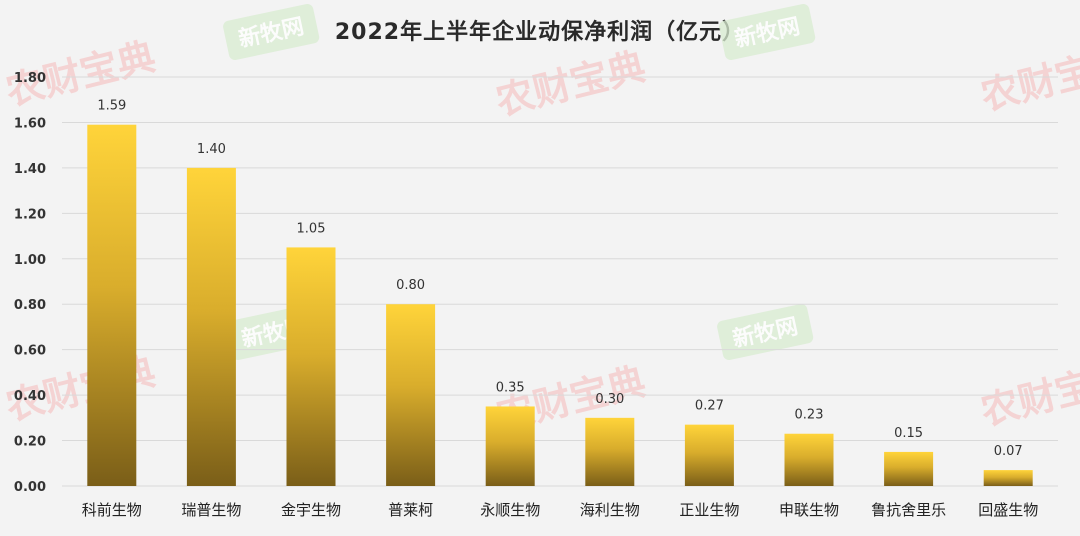 The height and width of the screenshot is (536, 1080). What do you see at coordinates (30, 123) in the screenshot?
I see `y-tick-label: 1.60` at bounding box center [30, 123].